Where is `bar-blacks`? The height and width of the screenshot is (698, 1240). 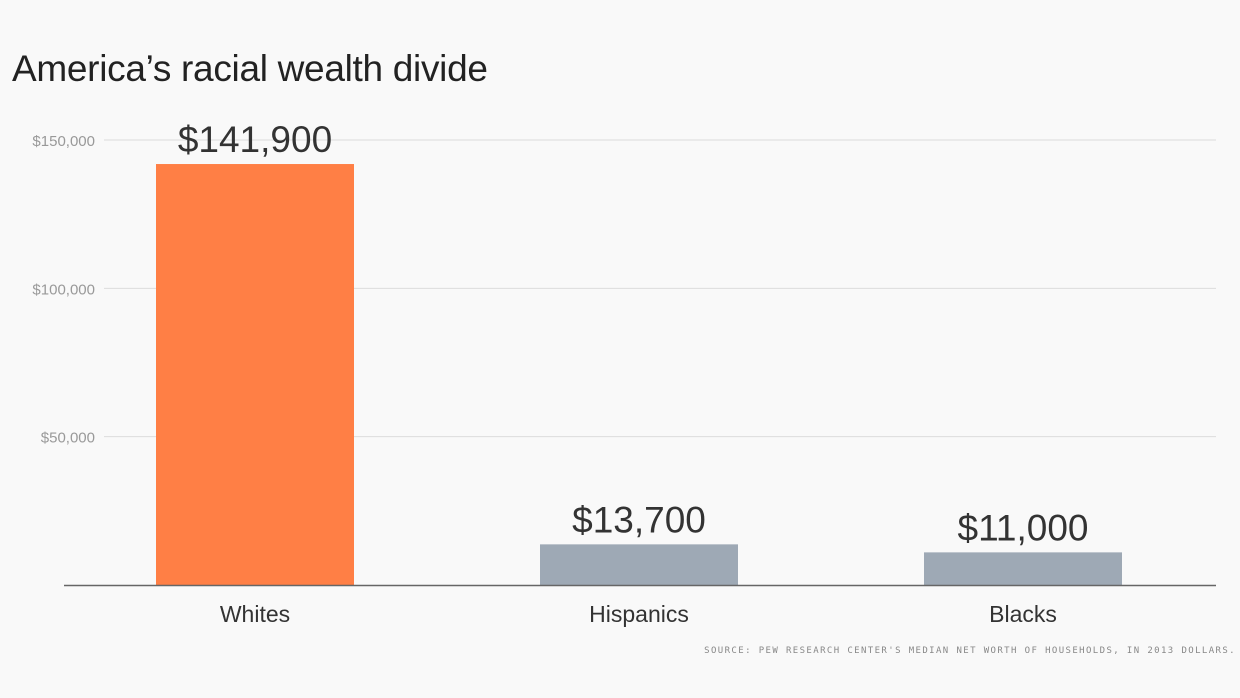 bar-blacks is located at coordinates (1023, 568).